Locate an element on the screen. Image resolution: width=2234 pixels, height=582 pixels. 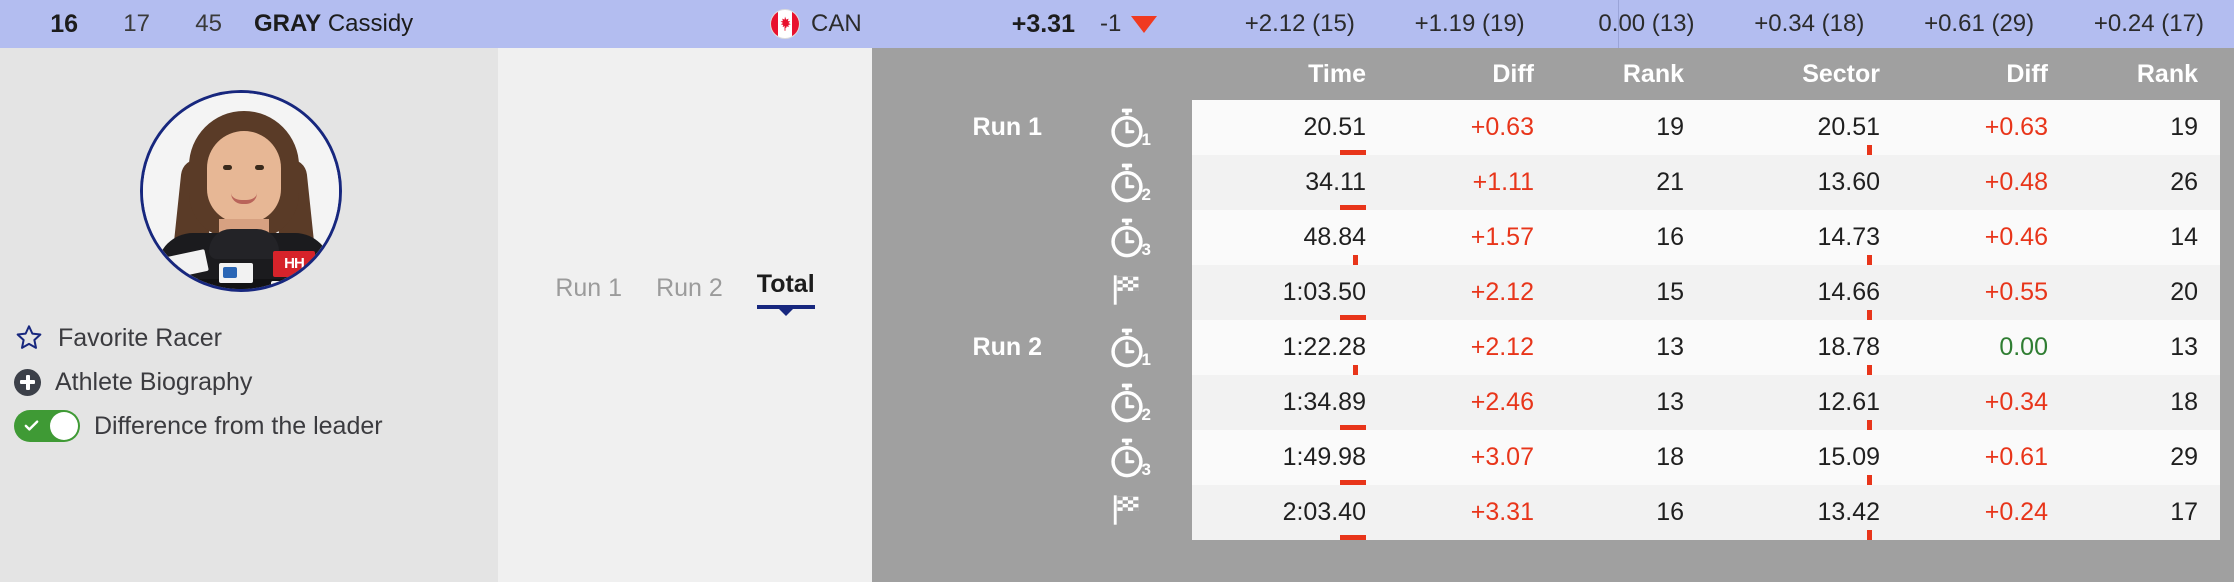
table-row: Run 2 1 1:22.28 +2.12 13 18.78 0.00 13 is located at coordinates (1553, 347).